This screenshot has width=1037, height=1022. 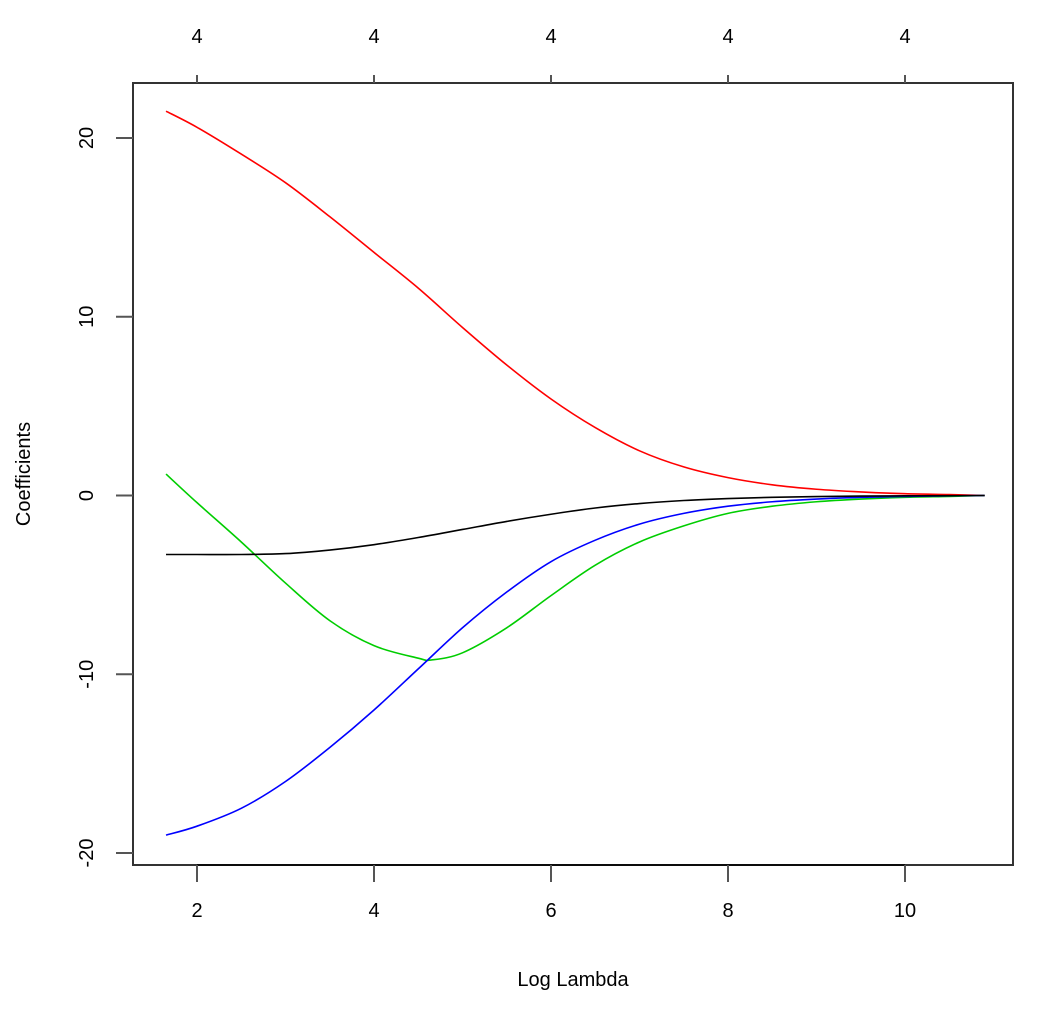 What do you see at coordinates (550, 911) in the screenshot?
I see `x-tick-label: 6` at bounding box center [550, 911].